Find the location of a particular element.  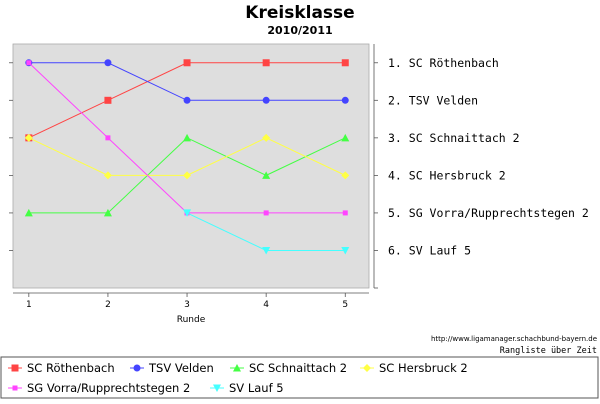

x-axis: 1 2 3 4 5 is located at coordinates (191, 301).